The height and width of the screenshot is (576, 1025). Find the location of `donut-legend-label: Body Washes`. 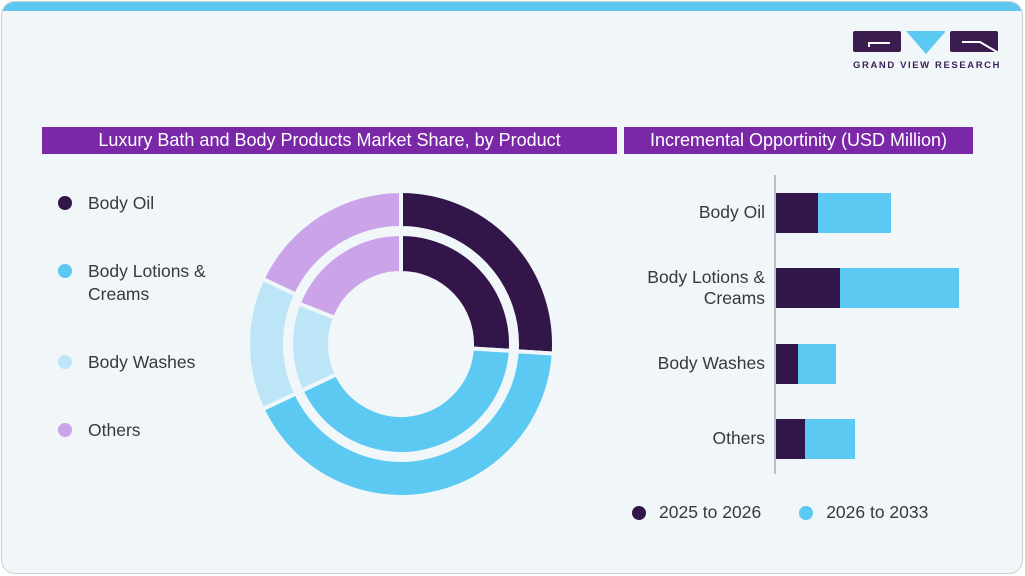

donut-legend-label: Body Washes is located at coordinates (142, 362).